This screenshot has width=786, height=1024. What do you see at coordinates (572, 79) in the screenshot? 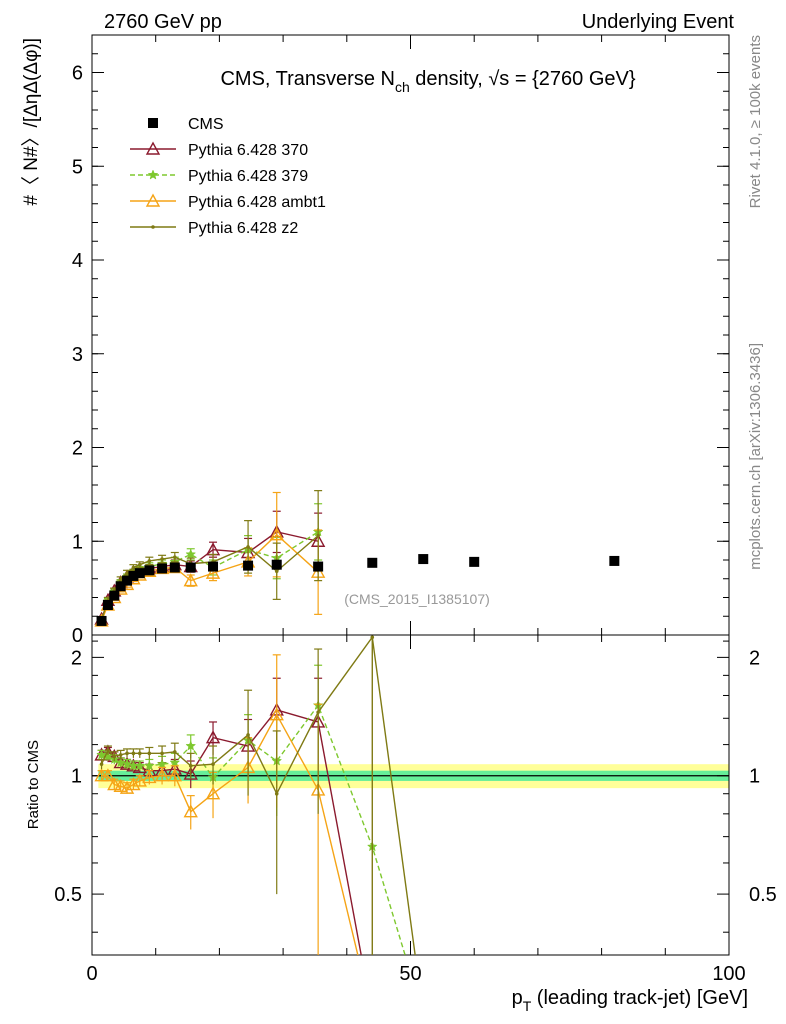
I see `title-end: = {2760 GeV}` at bounding box center [572, 79].